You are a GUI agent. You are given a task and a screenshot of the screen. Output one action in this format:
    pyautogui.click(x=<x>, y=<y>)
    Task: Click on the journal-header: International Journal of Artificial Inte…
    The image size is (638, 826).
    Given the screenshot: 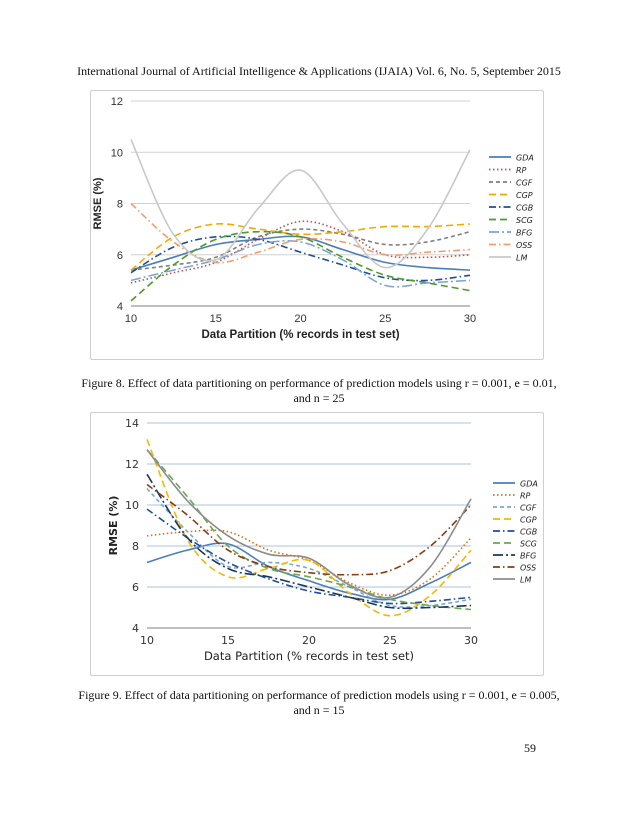 What is the action you would take?
    pyautogui.click(x=319, y=71)
    